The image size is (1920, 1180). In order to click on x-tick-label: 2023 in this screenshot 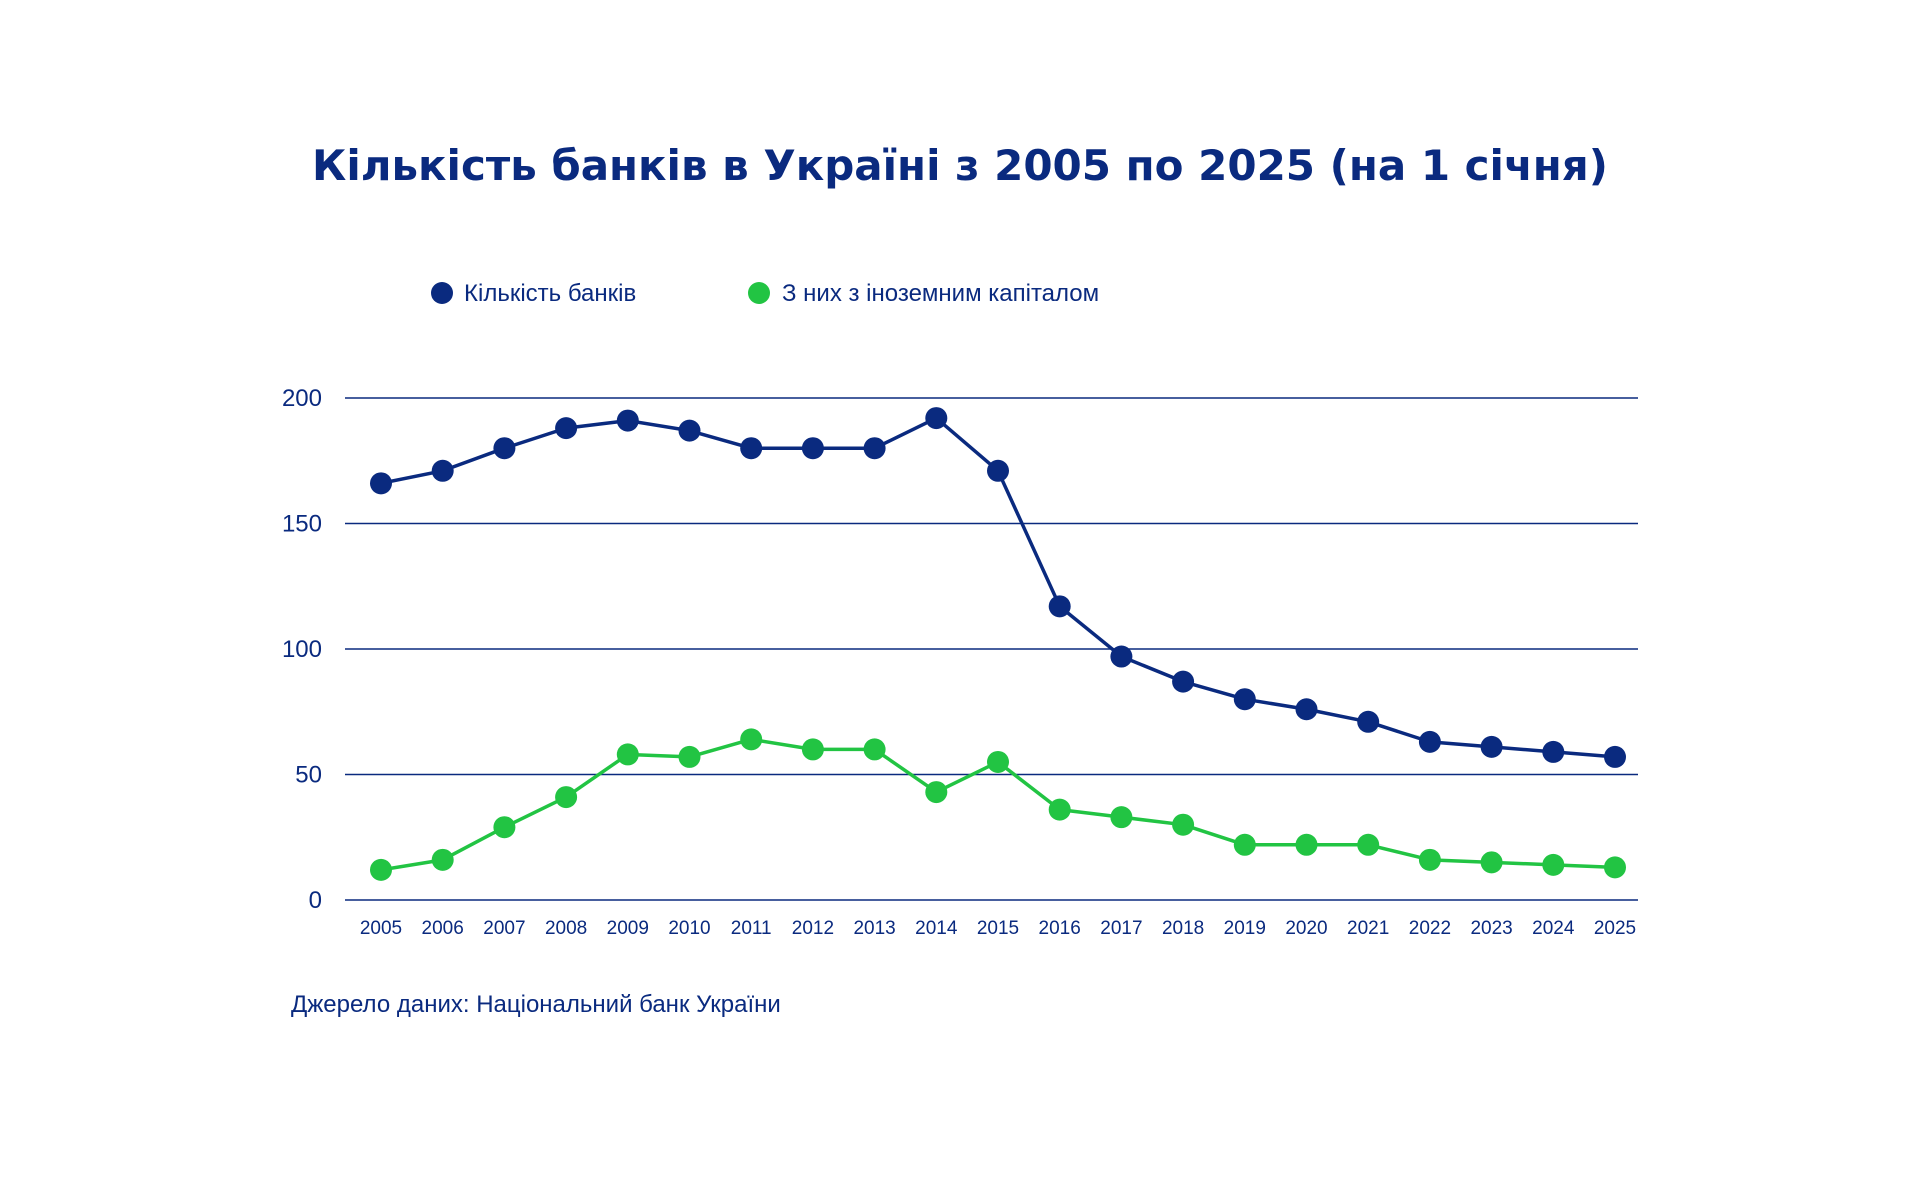, I will do `click(1491, 928)`.